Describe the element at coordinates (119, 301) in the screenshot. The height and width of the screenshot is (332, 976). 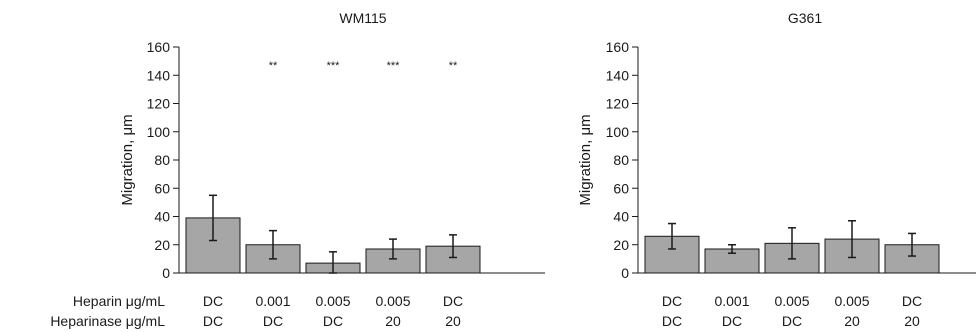
I see `heparin-row-label: Heparin μg/mL` at that location.